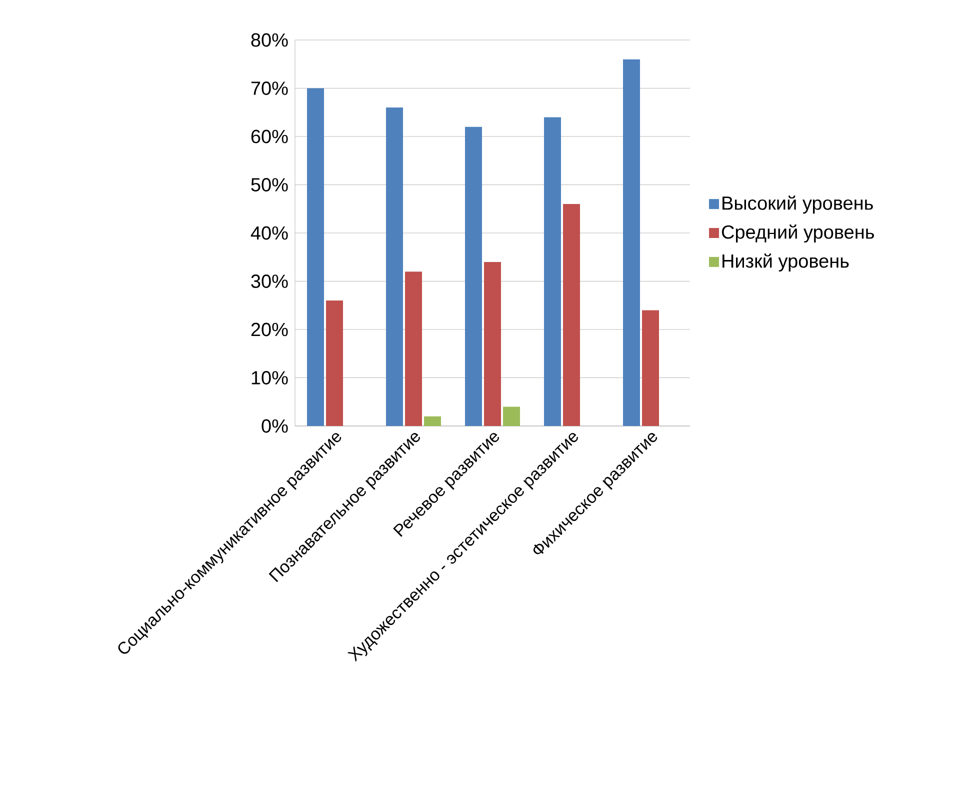  What do you see at coordinates (269, 233) in the screenshot?
I see `y-tick-label: 40%` at bounding box center [269, 233].